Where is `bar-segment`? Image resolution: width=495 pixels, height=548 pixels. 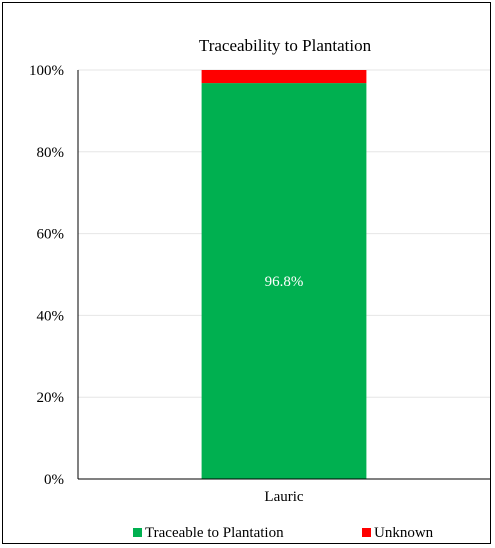 bar-segment is located at coordinates (284, 77).